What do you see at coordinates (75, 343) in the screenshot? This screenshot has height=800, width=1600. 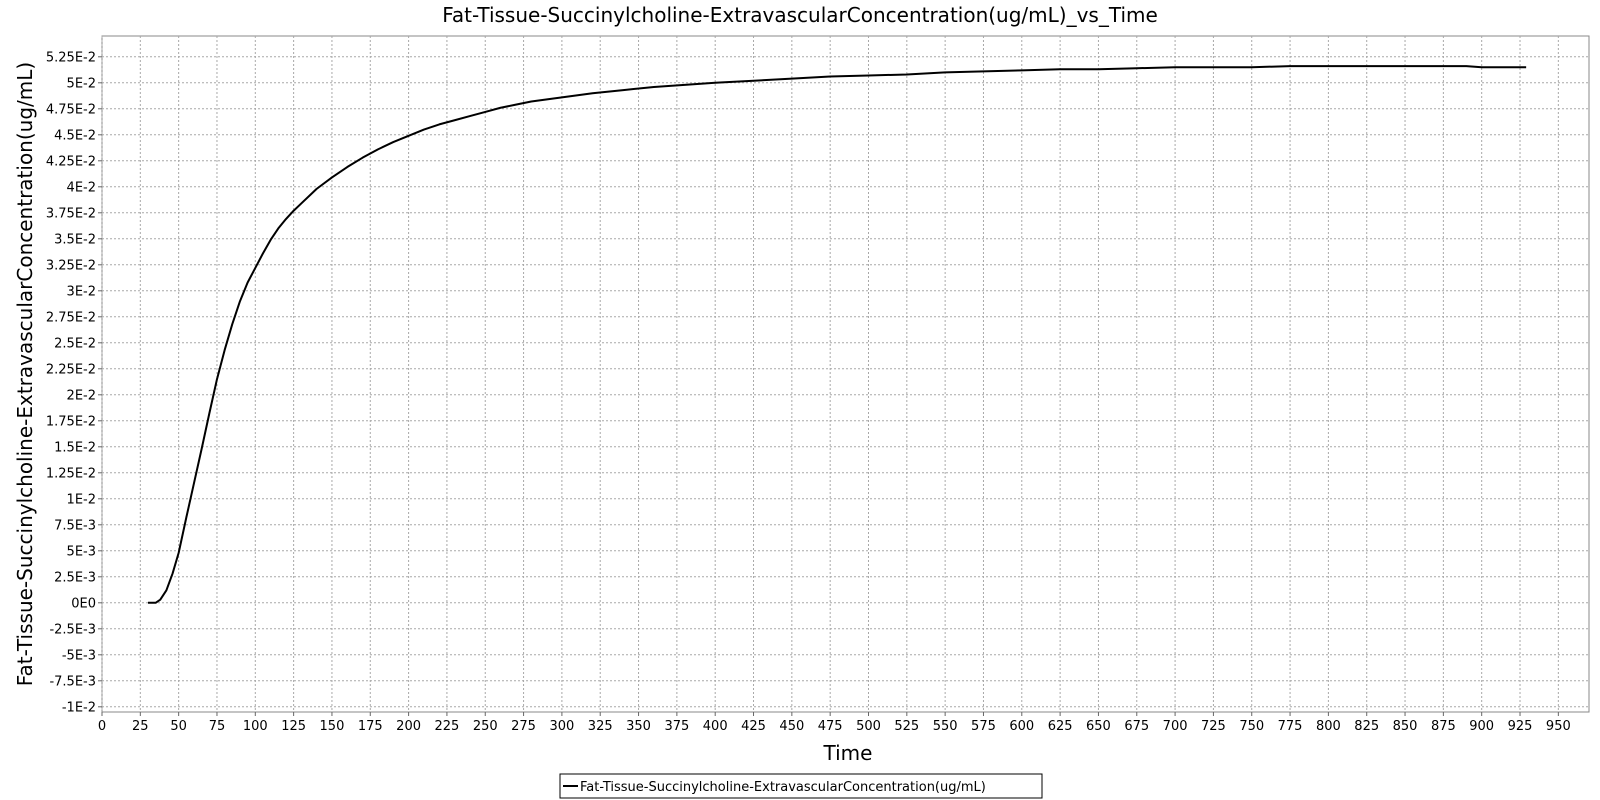 I see `y-tick-label: 2.5E-2` at bounding box center [75, 343].